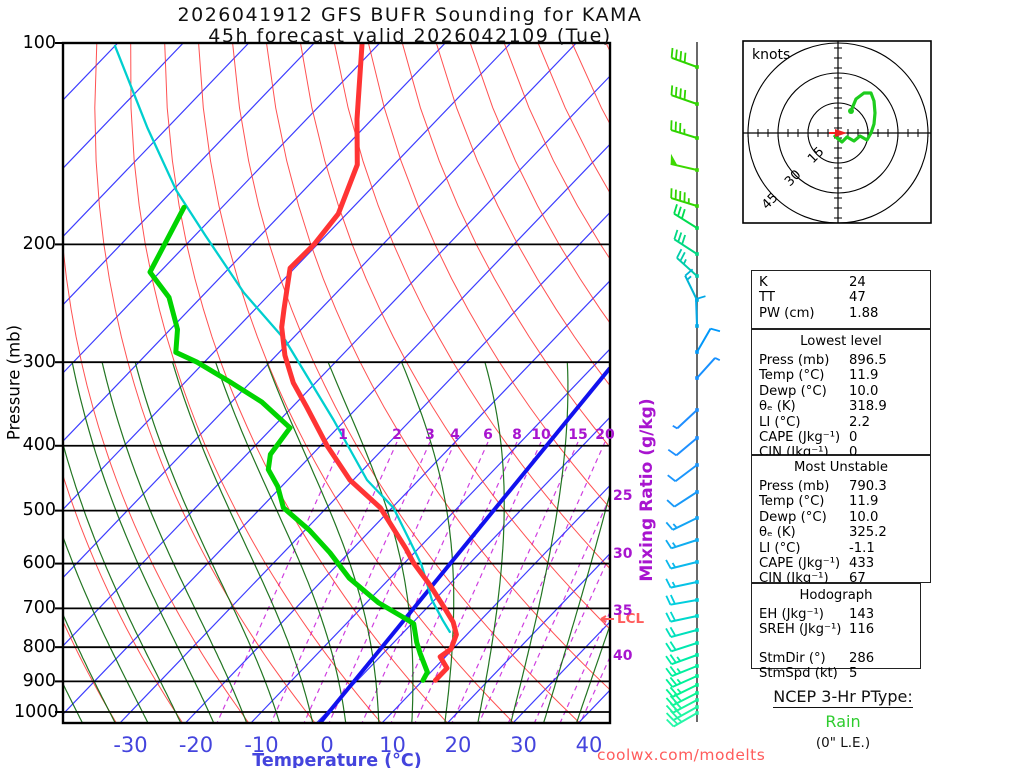  What do you see at coordinates (14, 382) in the screenshot?
I see `pressure-axis-label: Pressure (mb)` at bounding box center [14, 382].